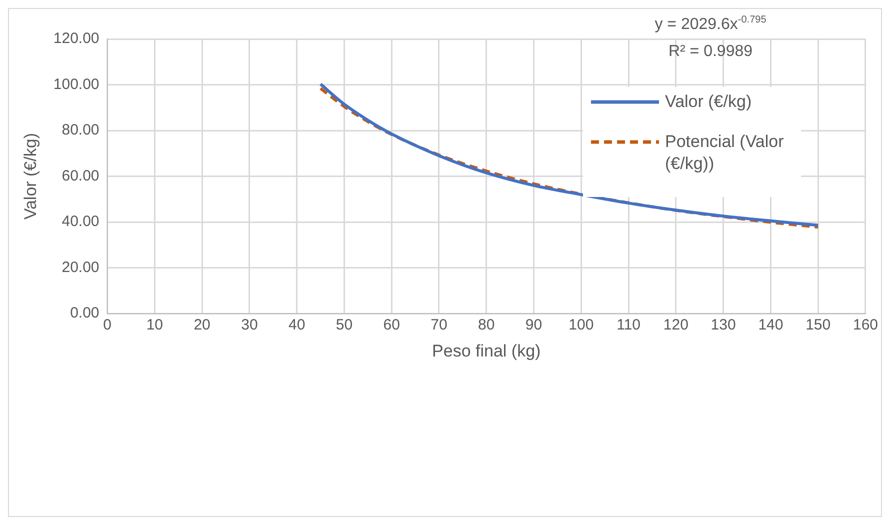 The height and width of the screenshot is (525, 890). Describe the element at coordinates (486, 350) in the screenshot. I see `x-axis-title: Peso final (kg)` at that location.